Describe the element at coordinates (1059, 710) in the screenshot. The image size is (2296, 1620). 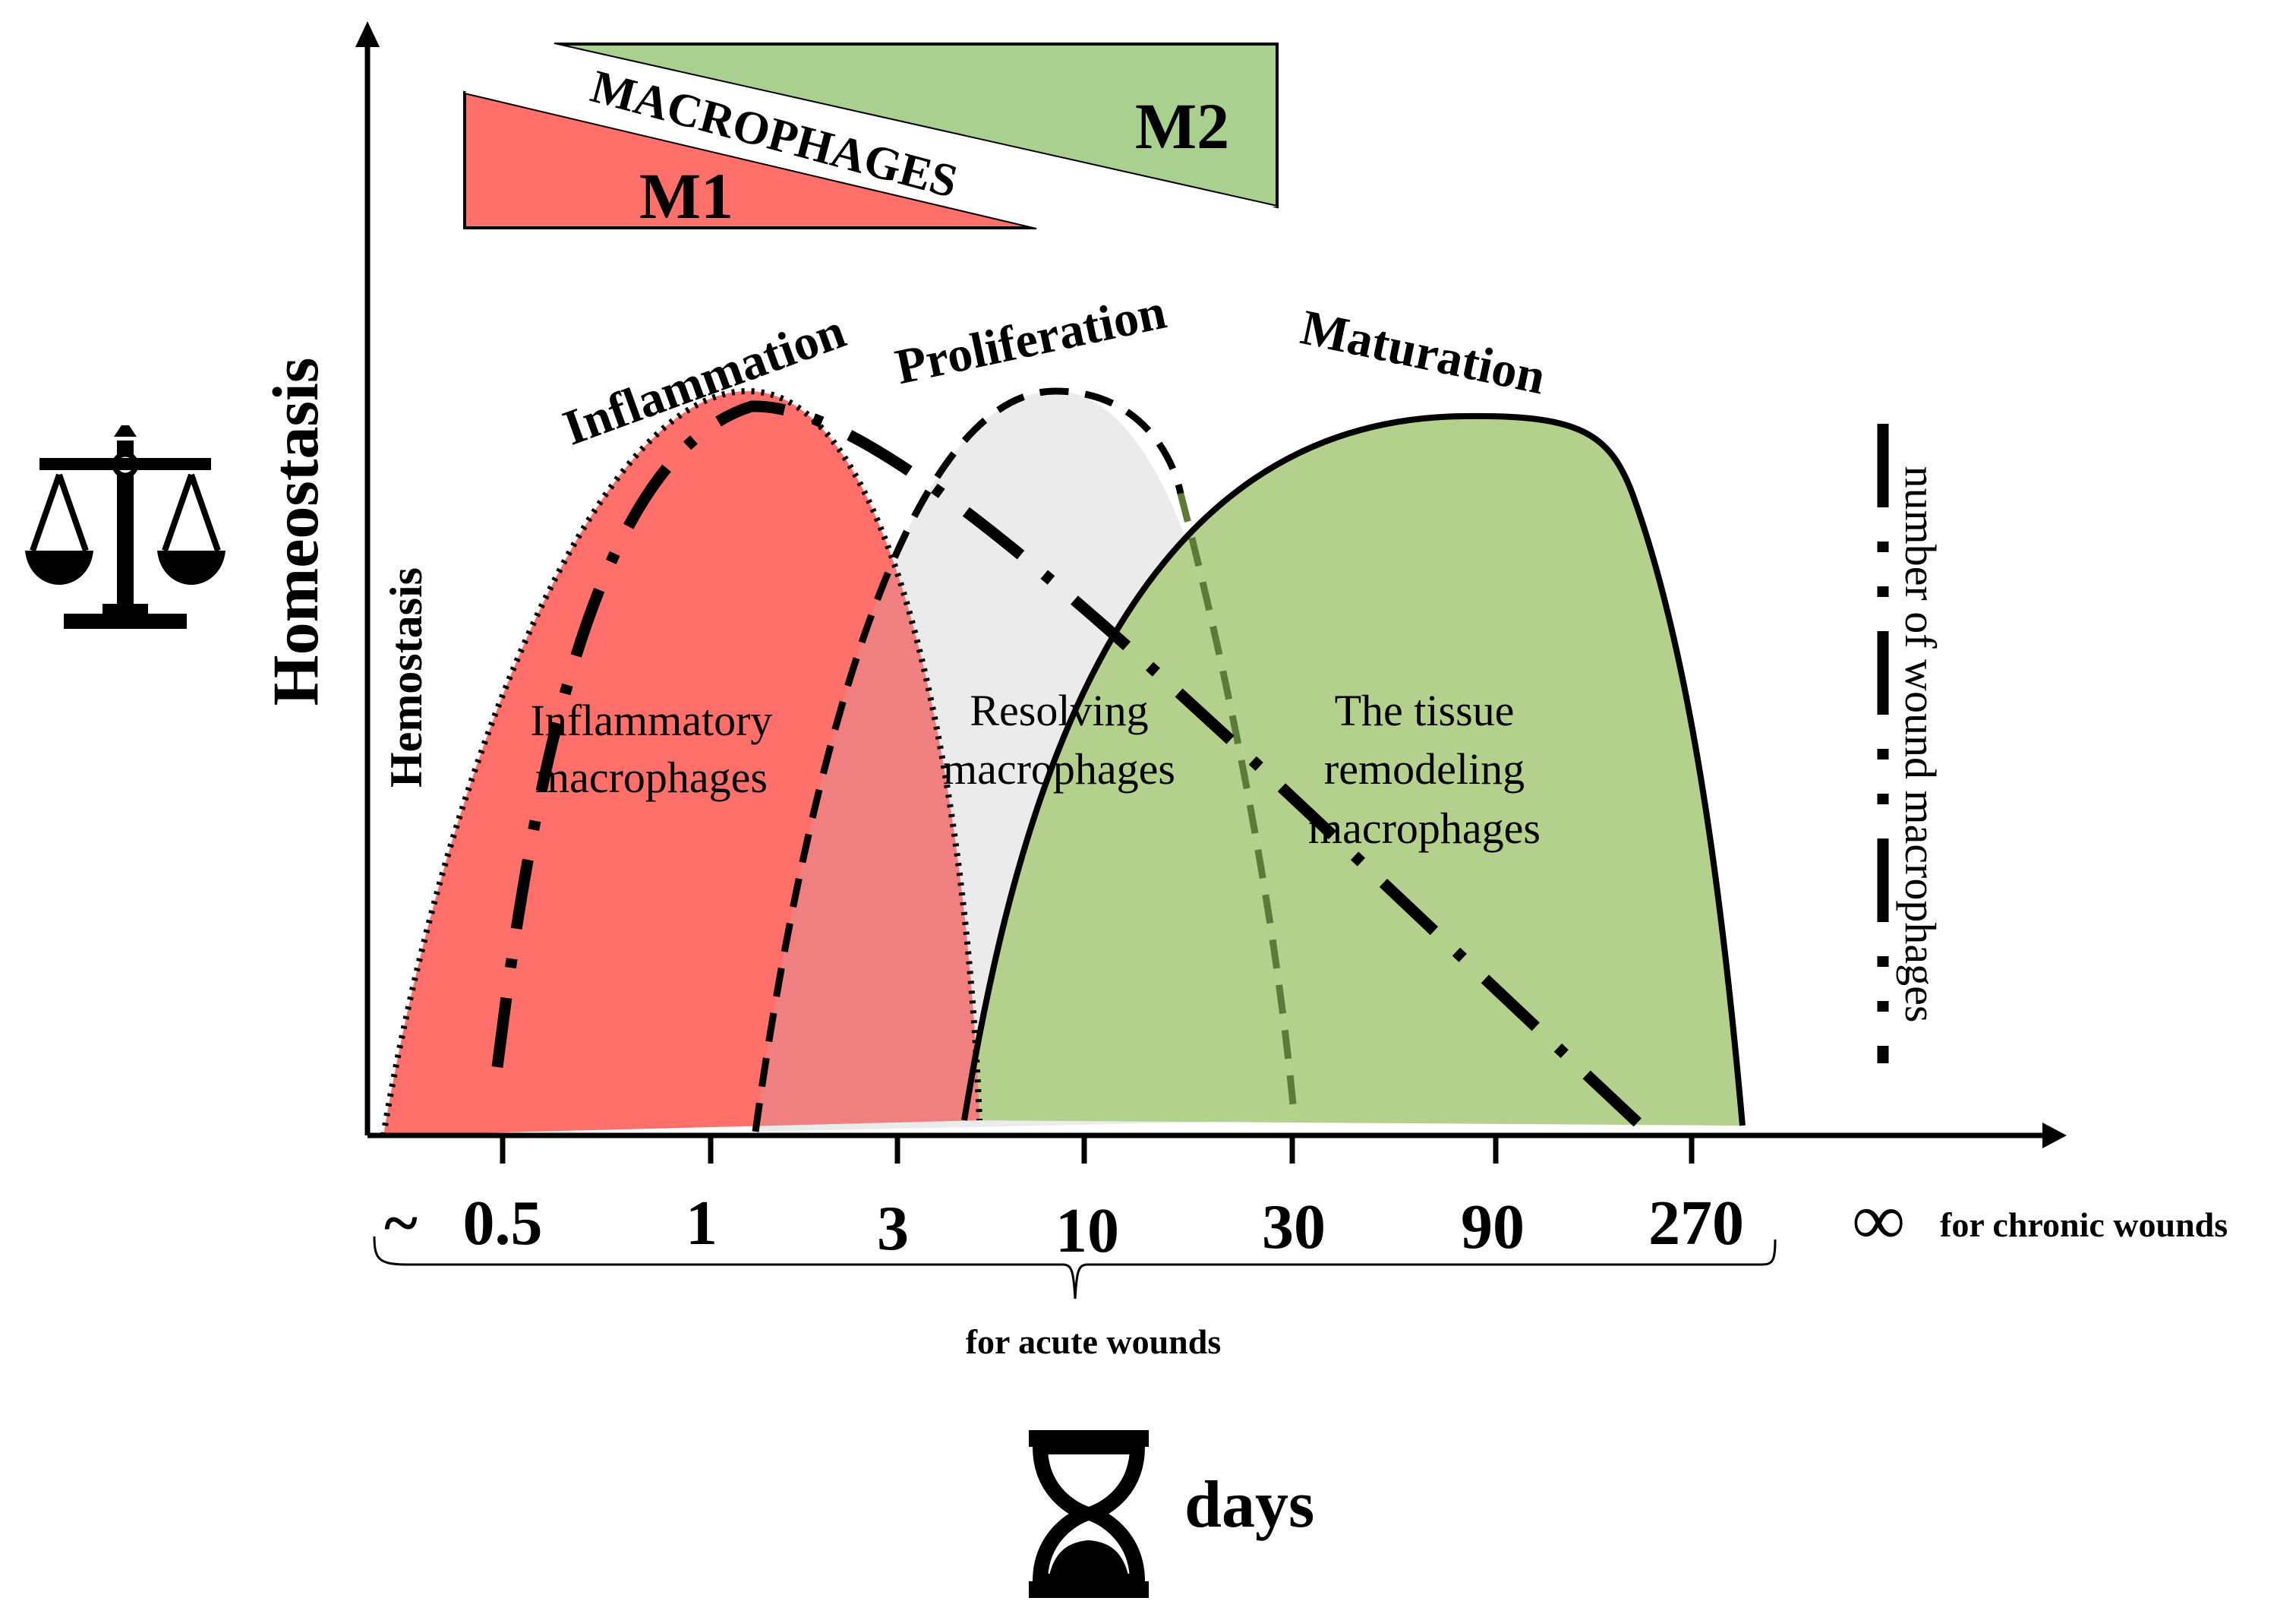
I see `resolving-label-line1: Resolving` at that location.